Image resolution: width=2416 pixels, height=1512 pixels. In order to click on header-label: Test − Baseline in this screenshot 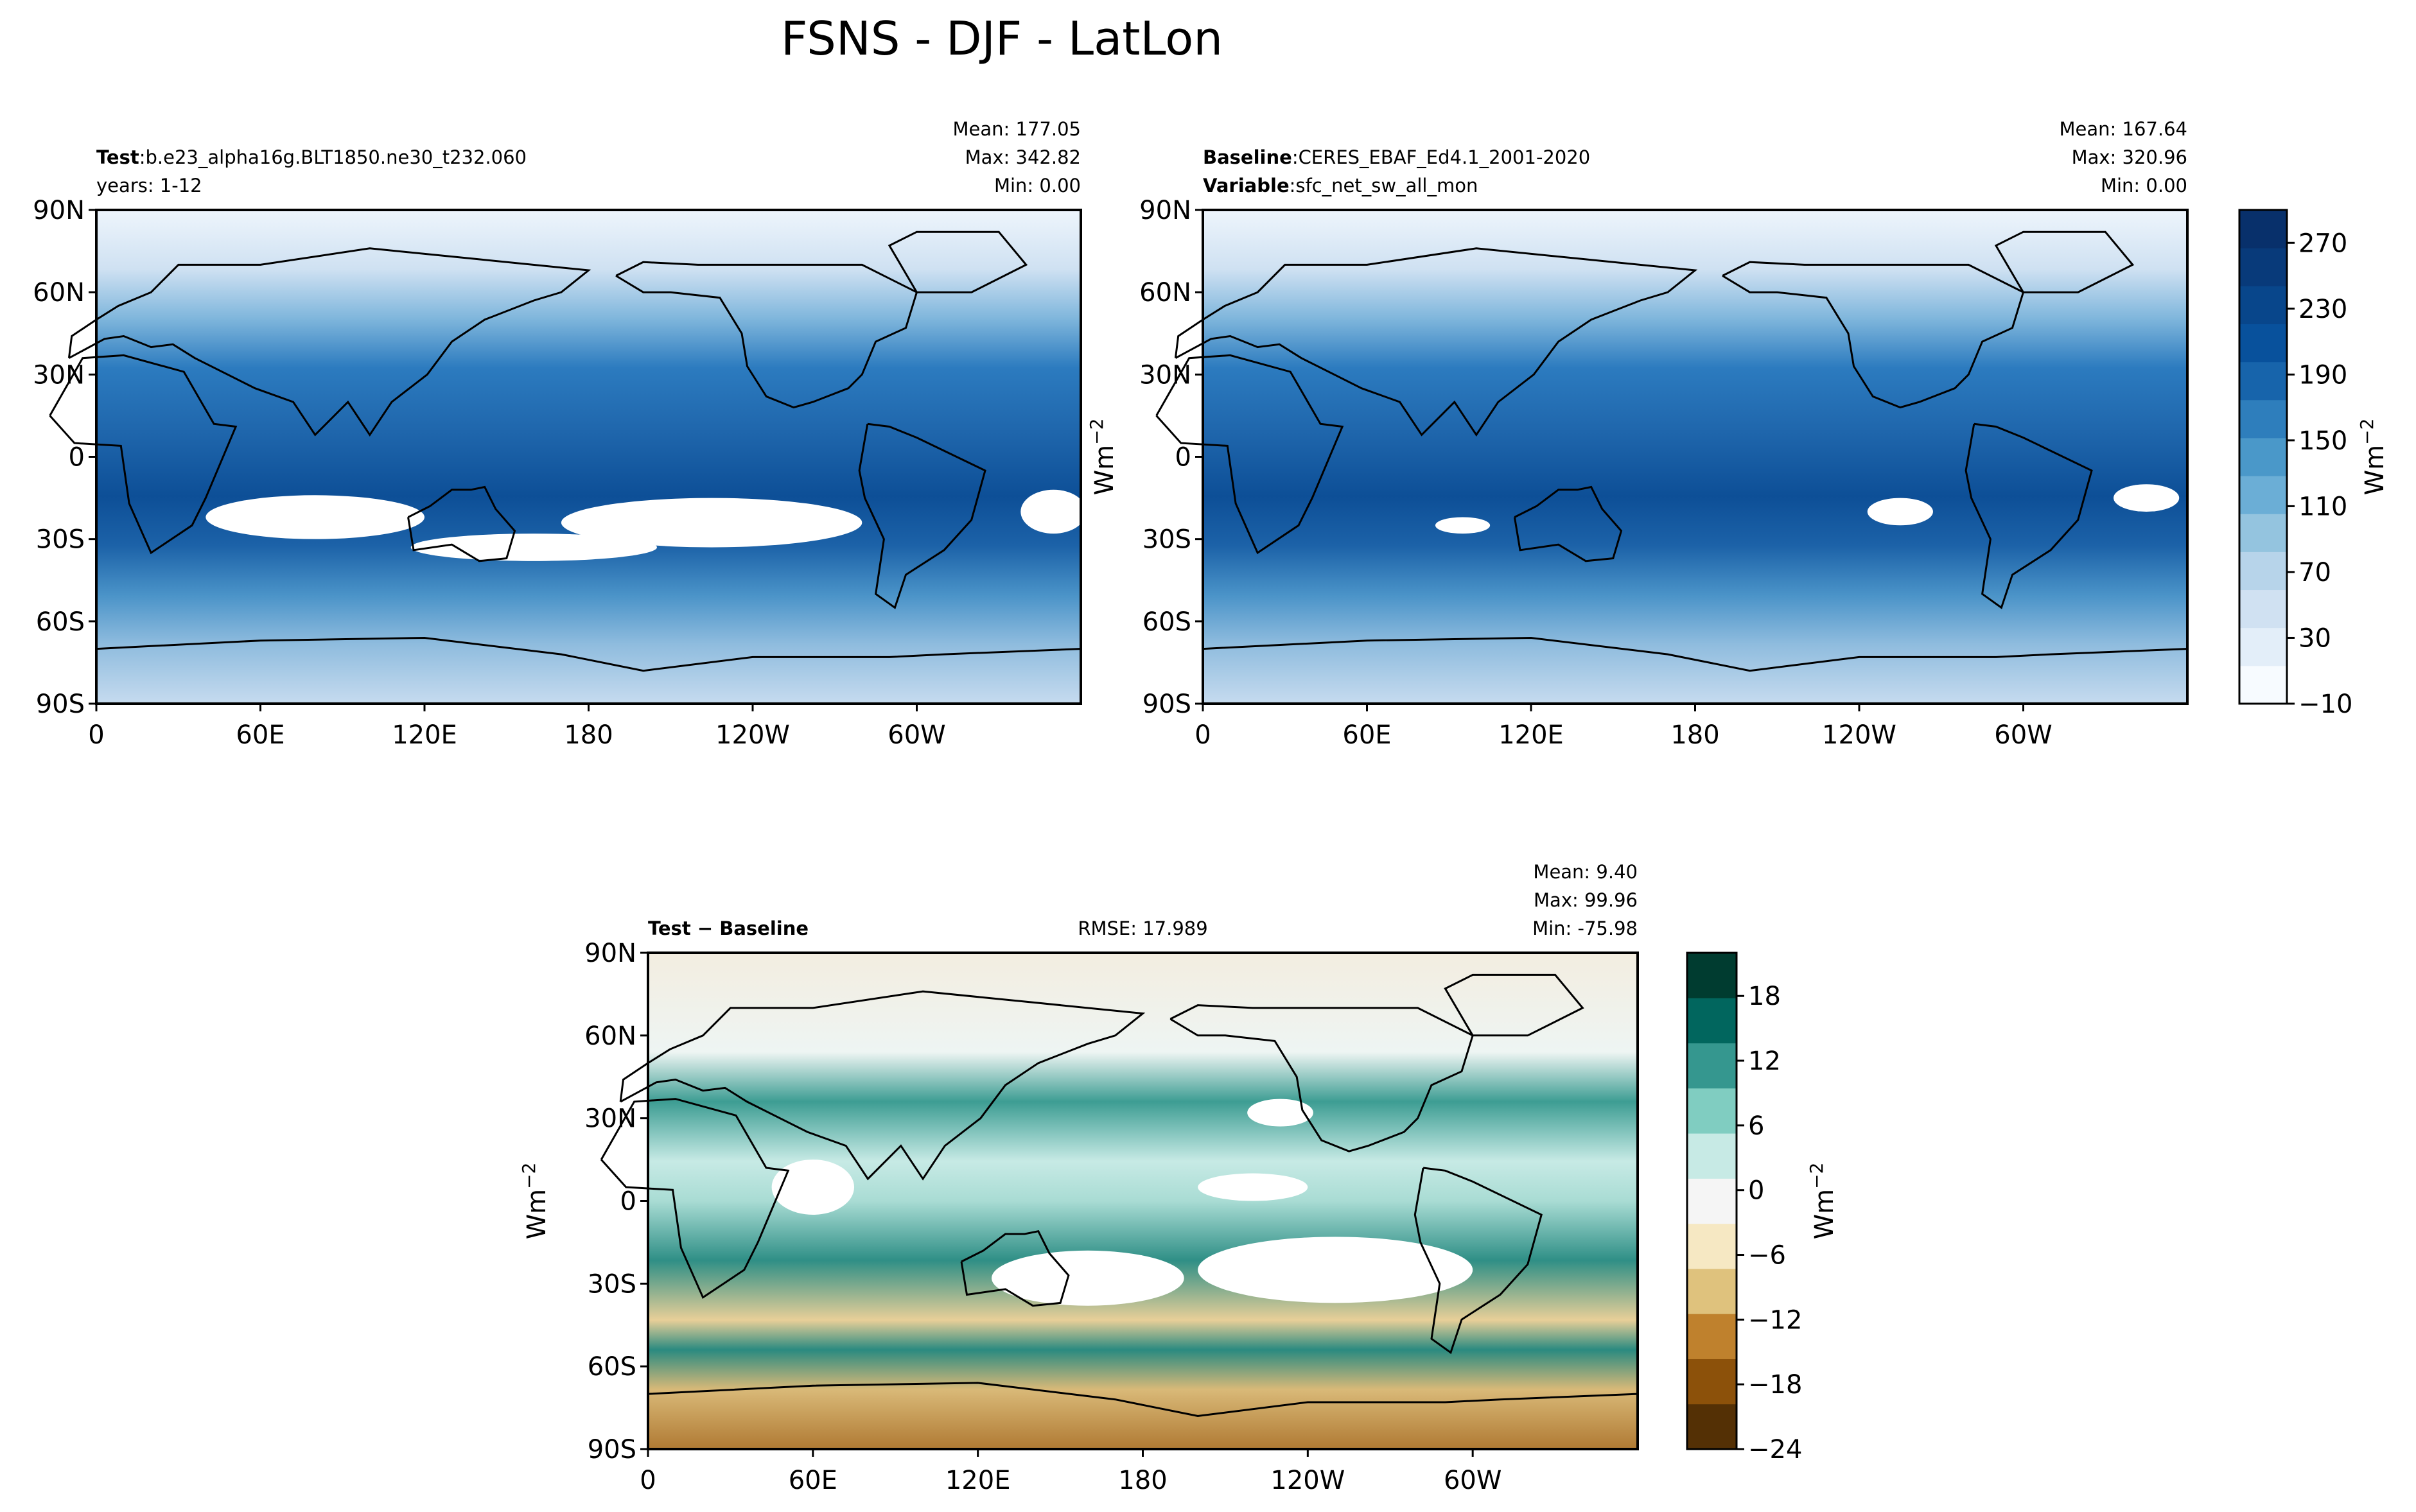, I will do `click(728, 928)`.